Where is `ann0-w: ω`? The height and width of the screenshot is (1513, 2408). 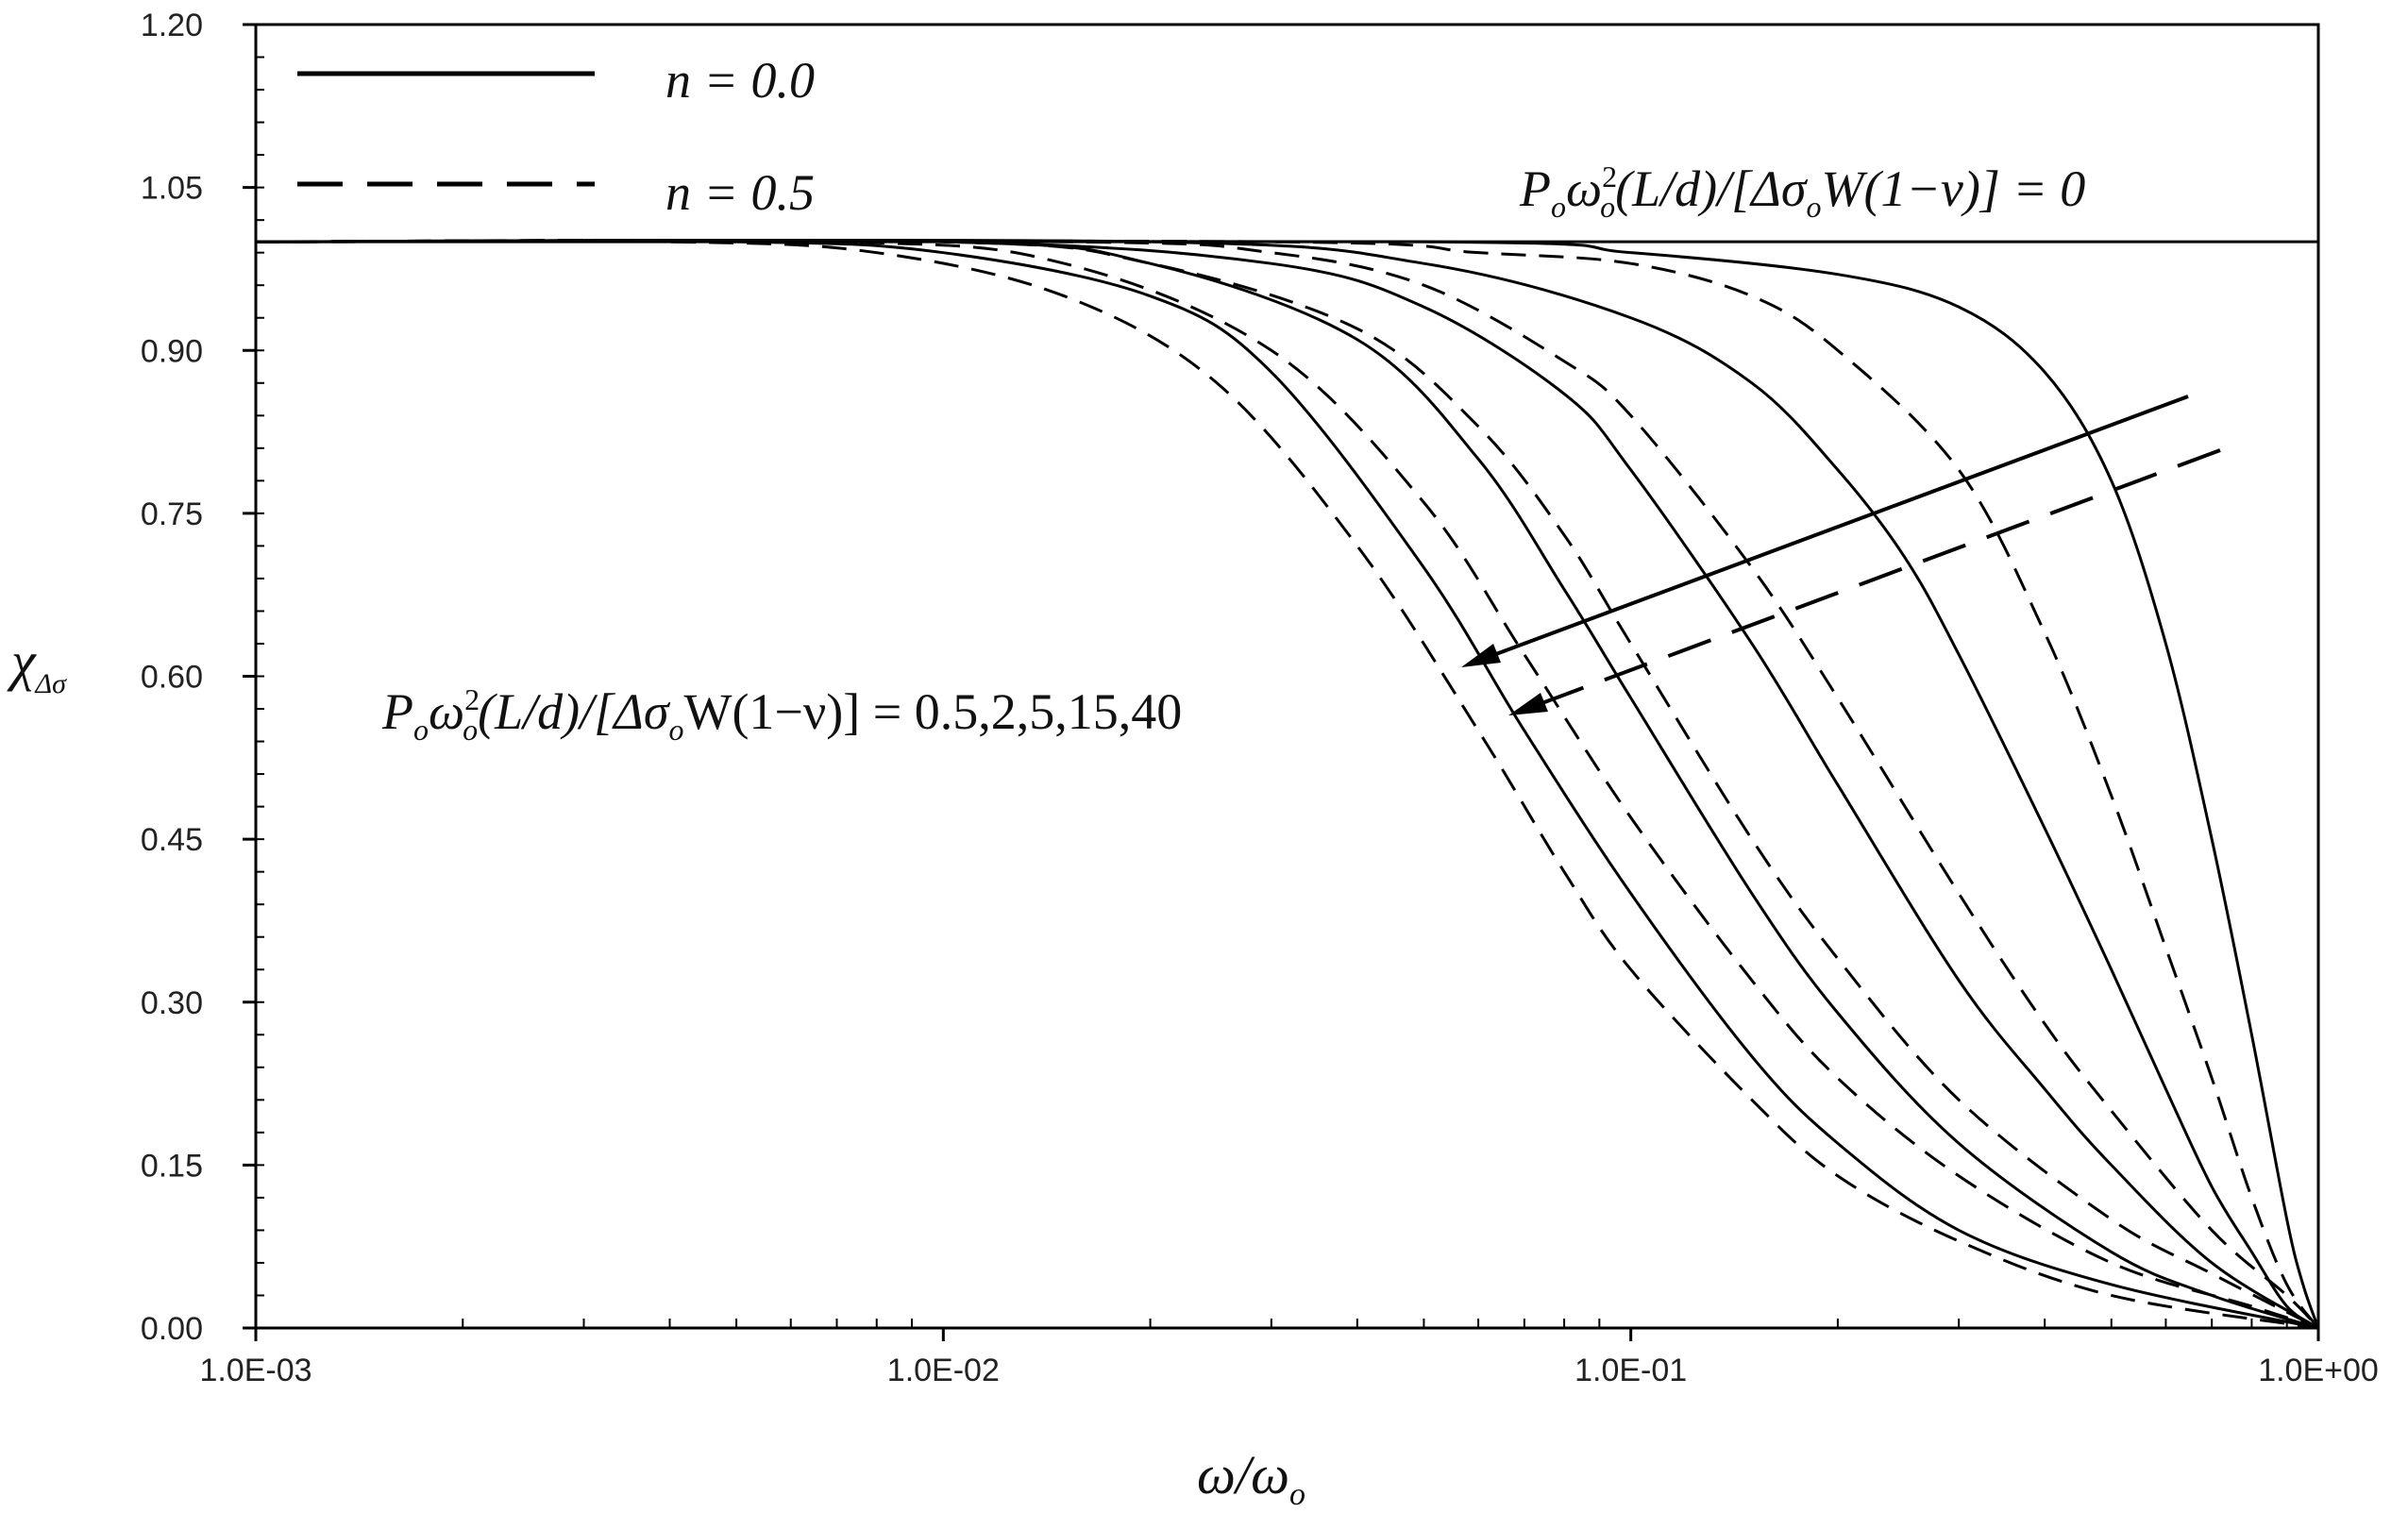 ann0-w: ω is located at coordinates (1584, 189).